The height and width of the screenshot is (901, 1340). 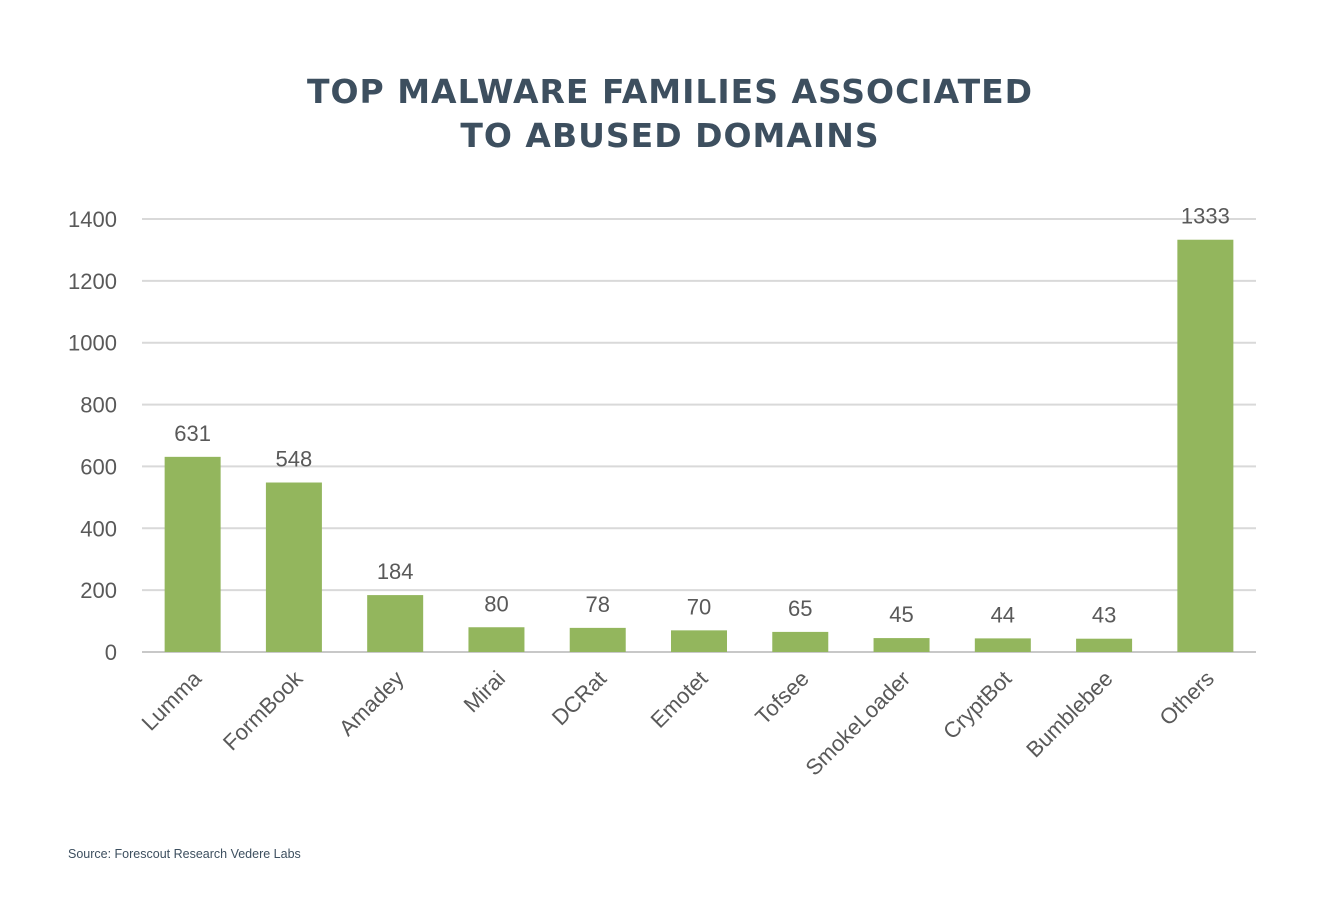 I want to click on bar-mirai, so click(x=496, y=639).